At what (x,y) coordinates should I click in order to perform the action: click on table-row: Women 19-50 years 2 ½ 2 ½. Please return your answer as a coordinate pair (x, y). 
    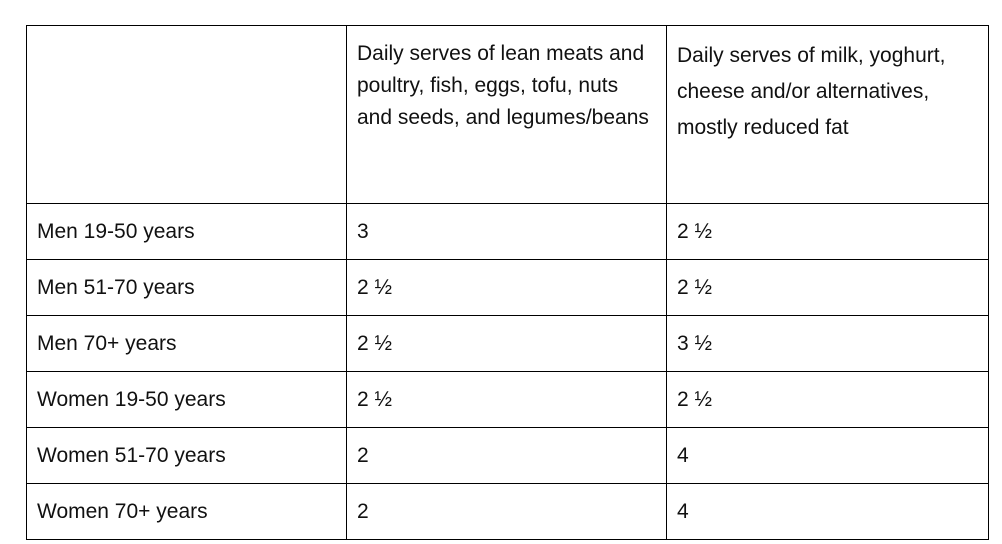
    Looking at the image, I should click on (507, 399).